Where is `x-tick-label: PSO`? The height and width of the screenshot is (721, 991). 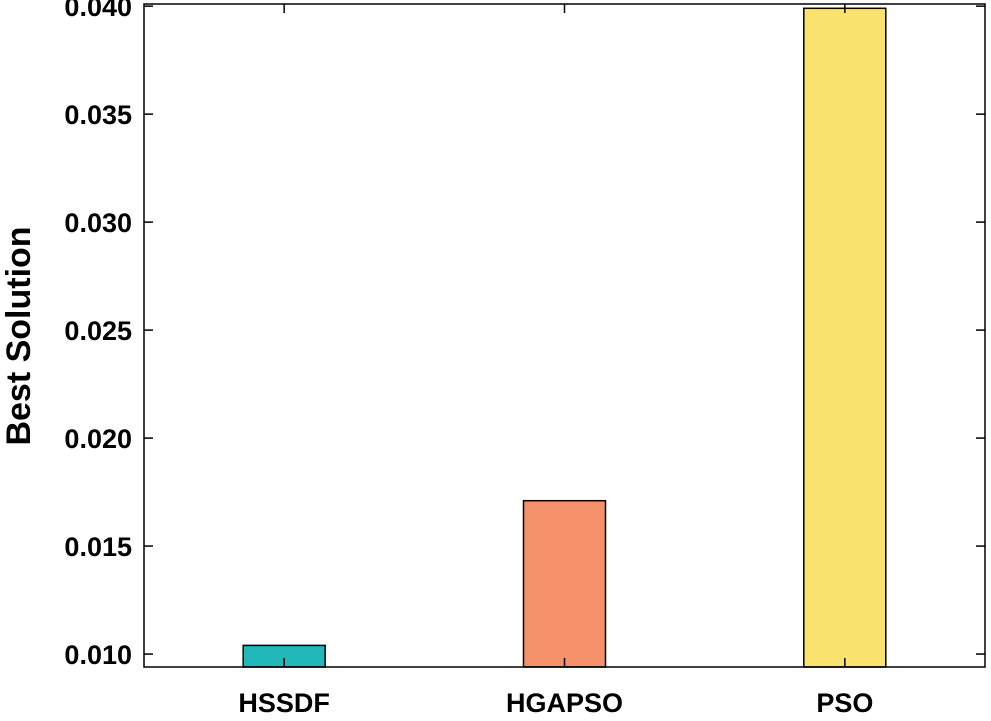
x-tick-label: PSO is located at coordinates (844, 702).